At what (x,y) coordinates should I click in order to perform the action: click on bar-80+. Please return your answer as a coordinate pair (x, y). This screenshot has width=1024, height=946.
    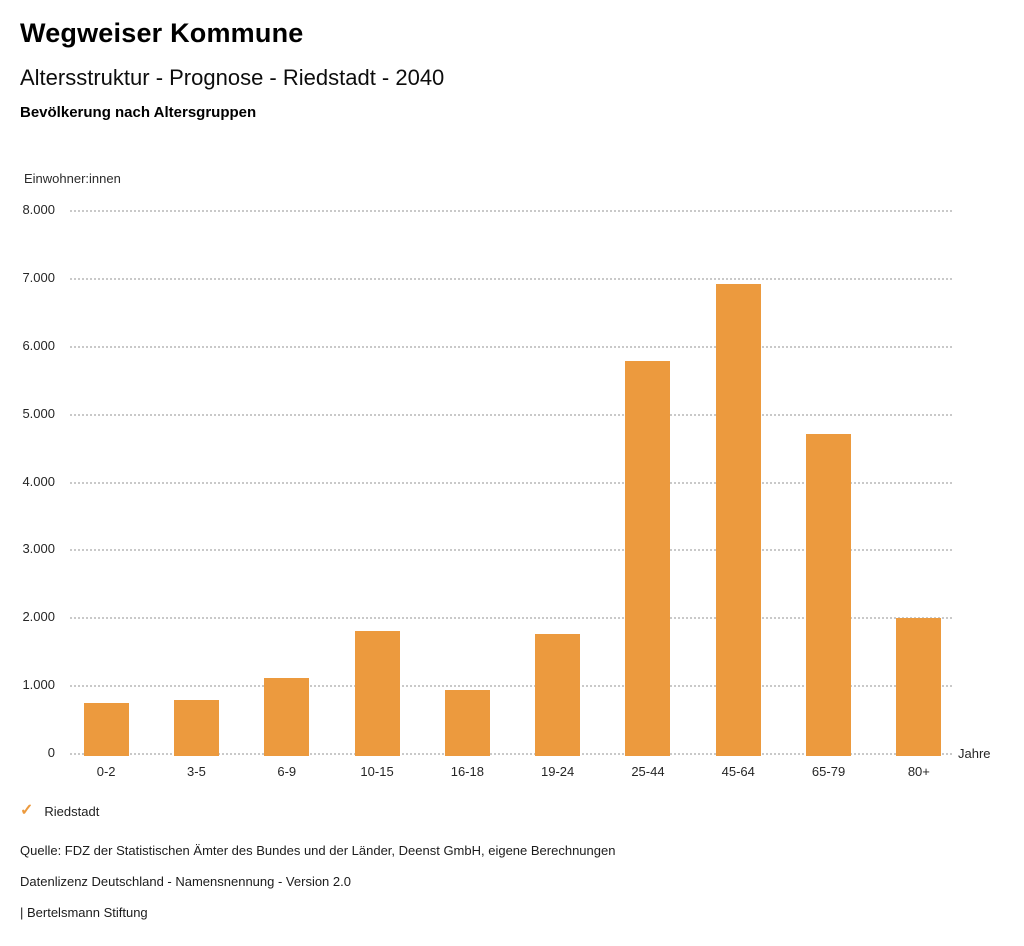
    Looking at the image, I should click on (919, 686).